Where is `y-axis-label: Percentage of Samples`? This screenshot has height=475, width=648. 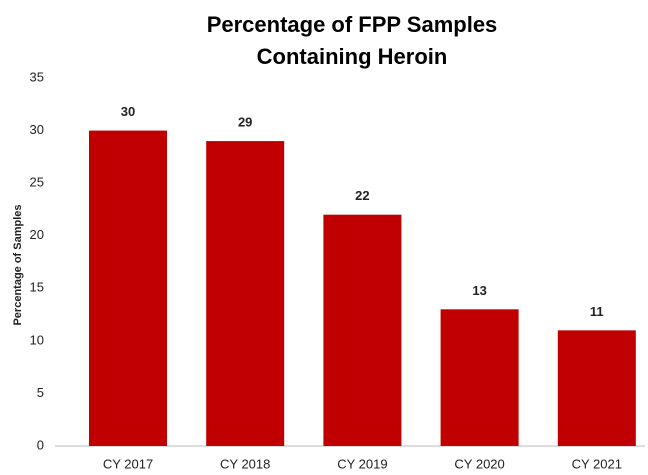 y-axis-label: Percentage of Samples is located at coordinates (18, 264).